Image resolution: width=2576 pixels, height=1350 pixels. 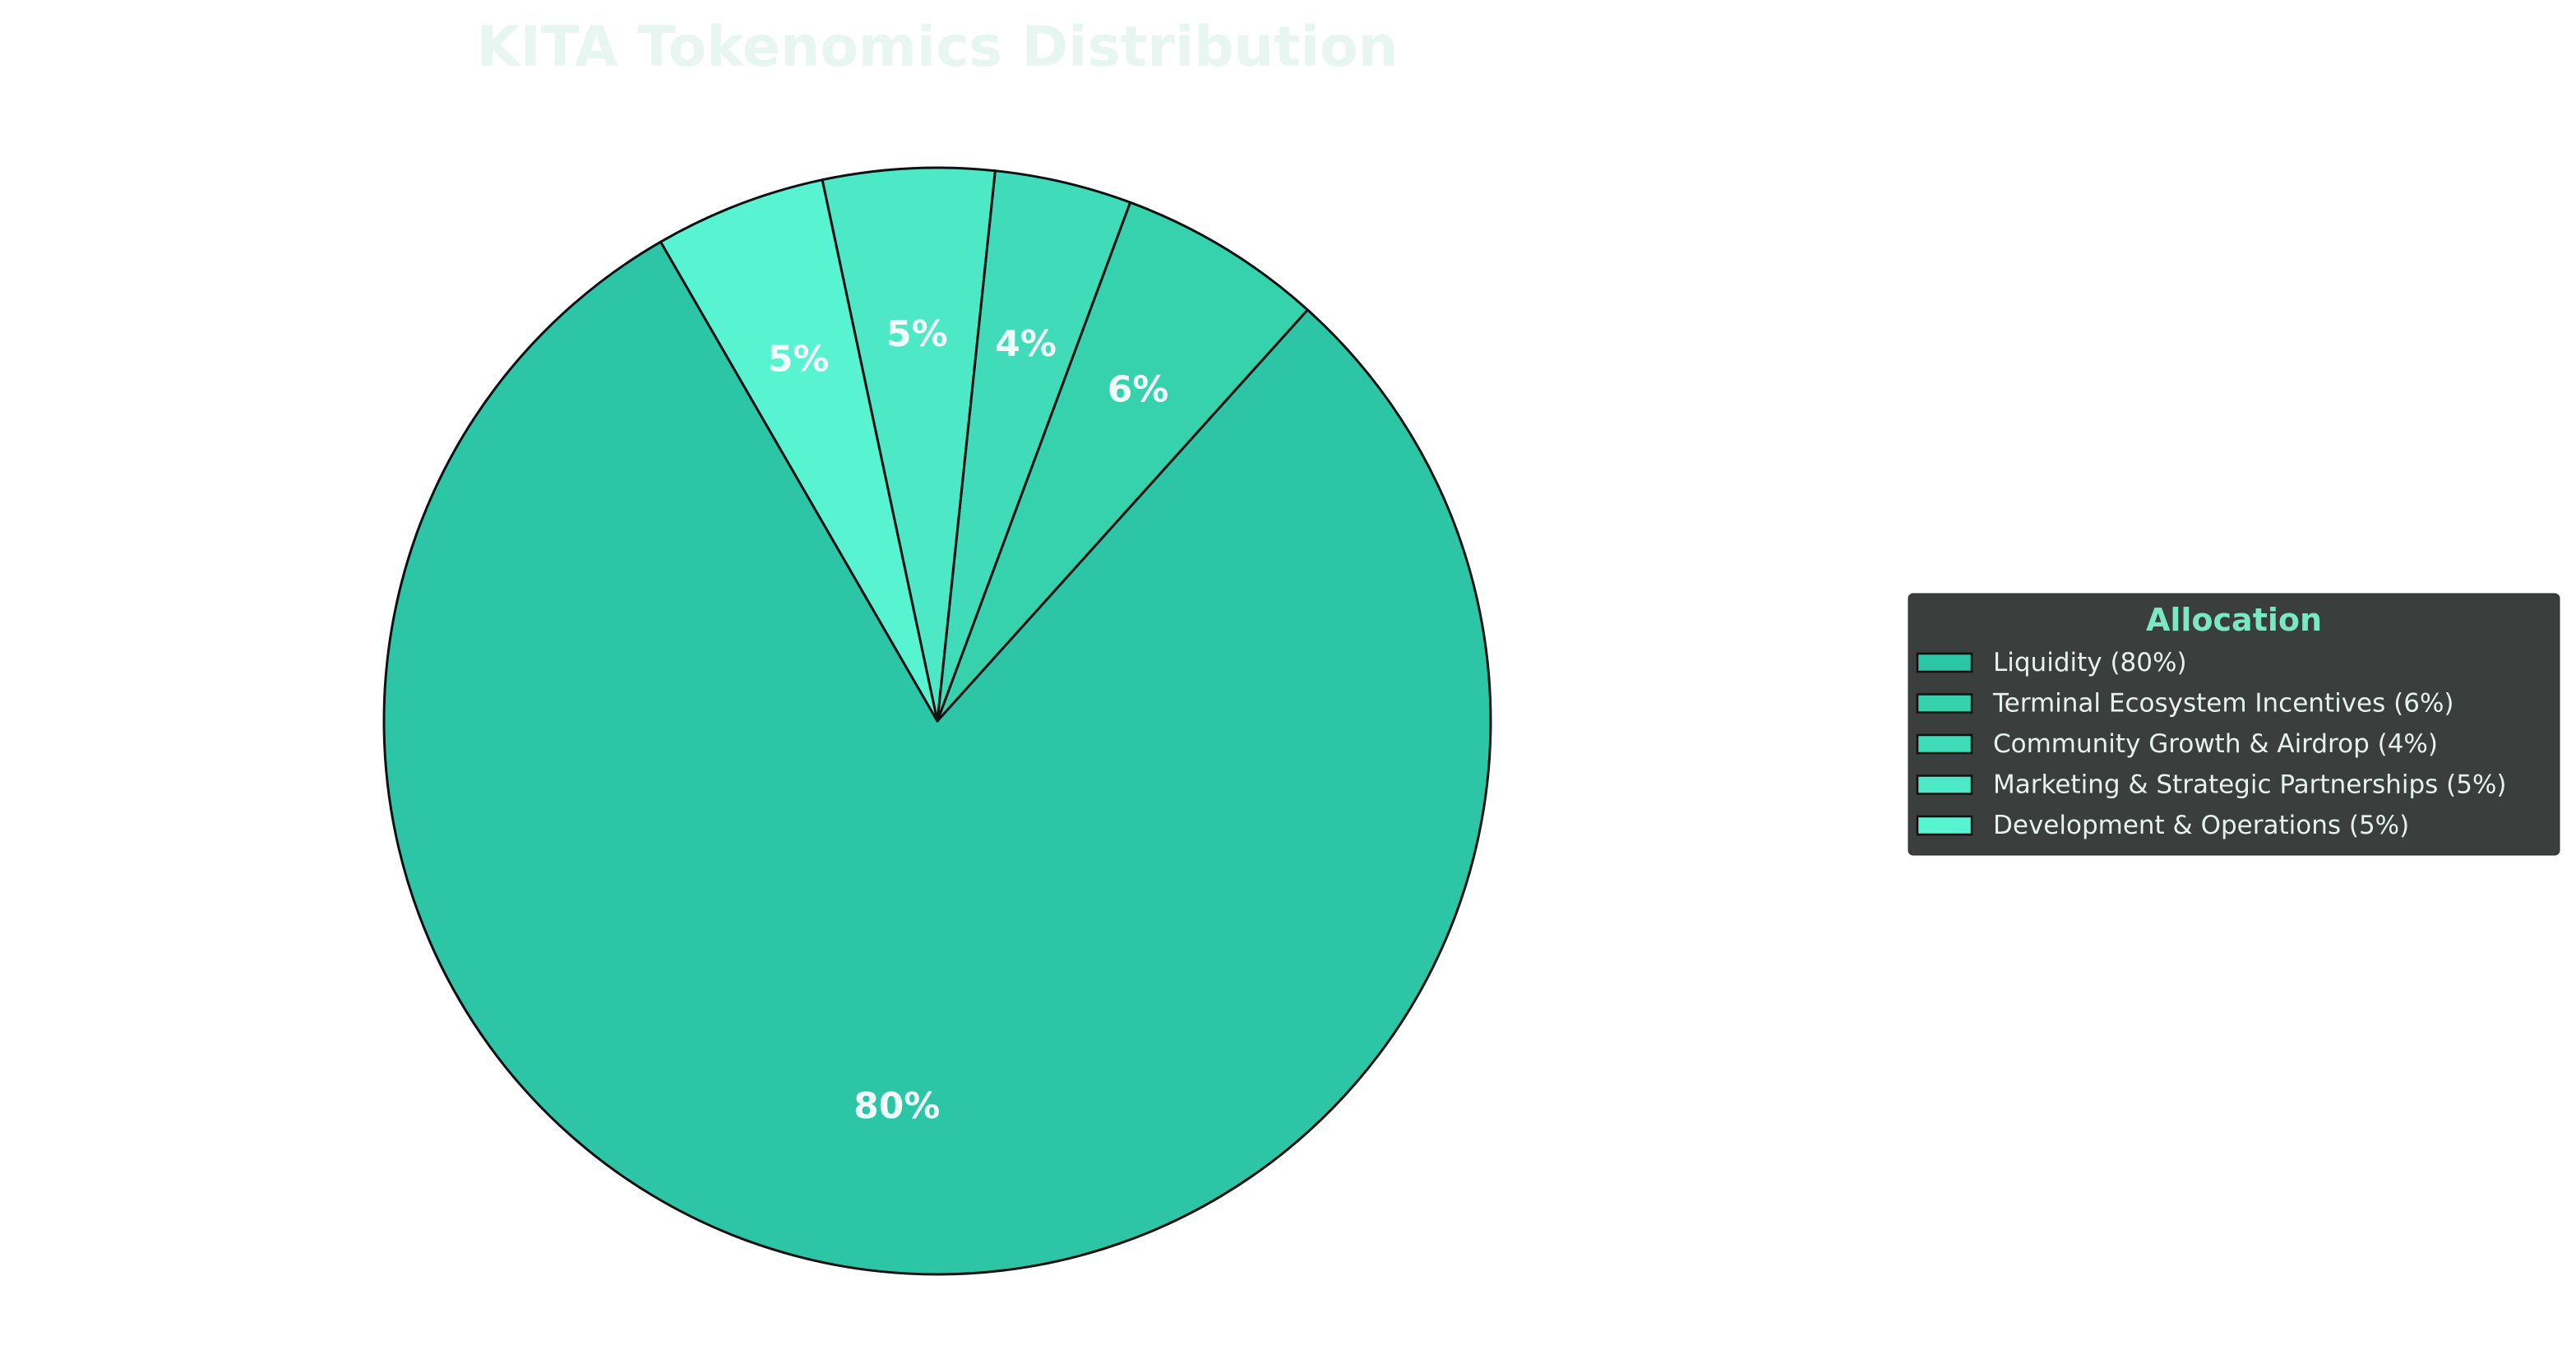 I want to click on slice-percent-label: 6%, so click(x=1138, y=390).